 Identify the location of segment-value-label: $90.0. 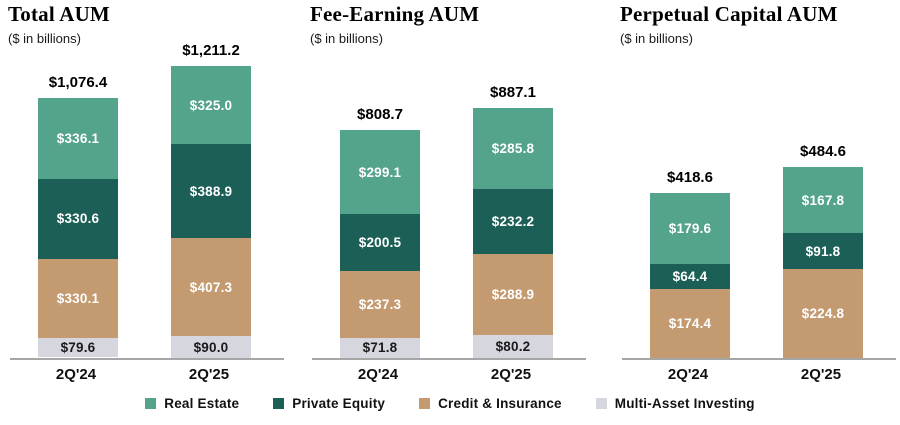
(211, 347).